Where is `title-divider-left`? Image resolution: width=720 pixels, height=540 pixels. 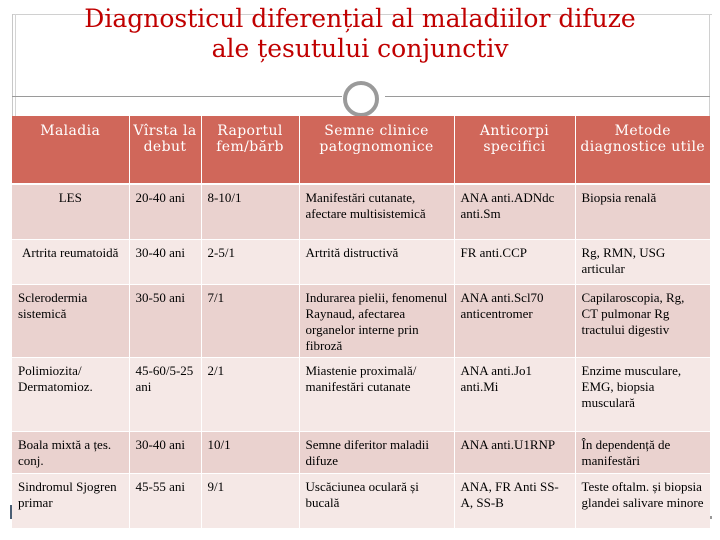
title-divider-left is located at coordinates (177, 96).